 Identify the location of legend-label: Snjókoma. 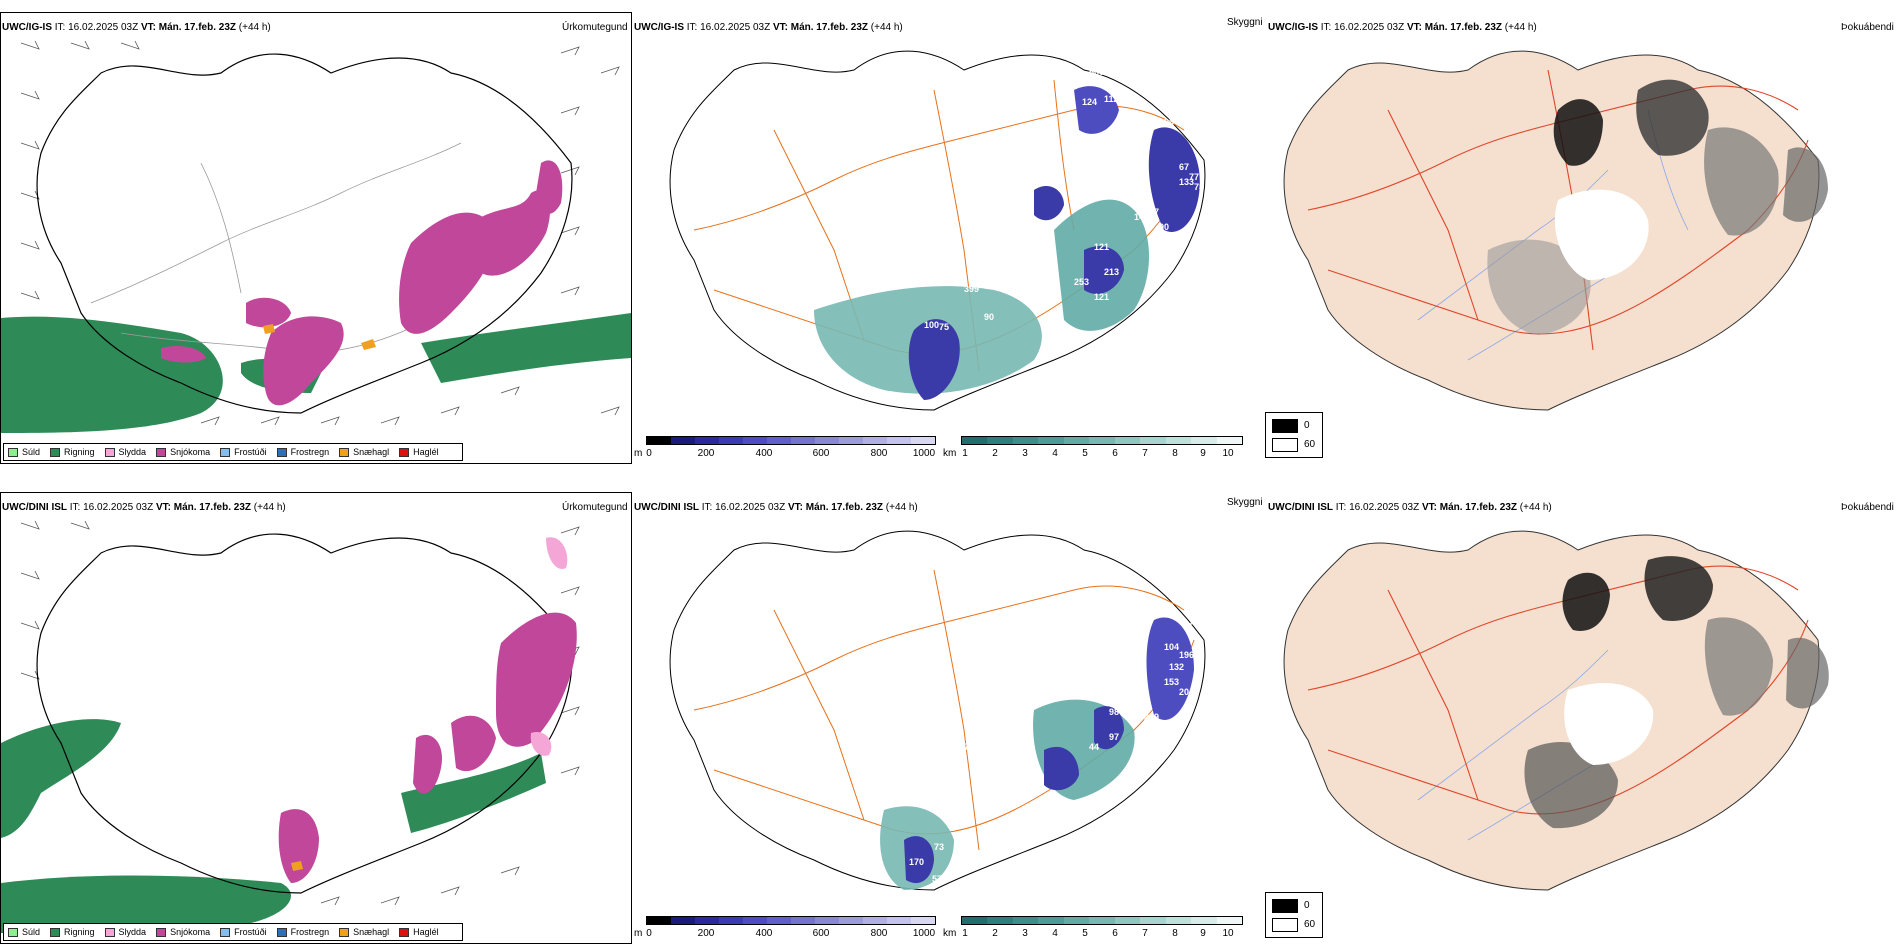
(190, 452).